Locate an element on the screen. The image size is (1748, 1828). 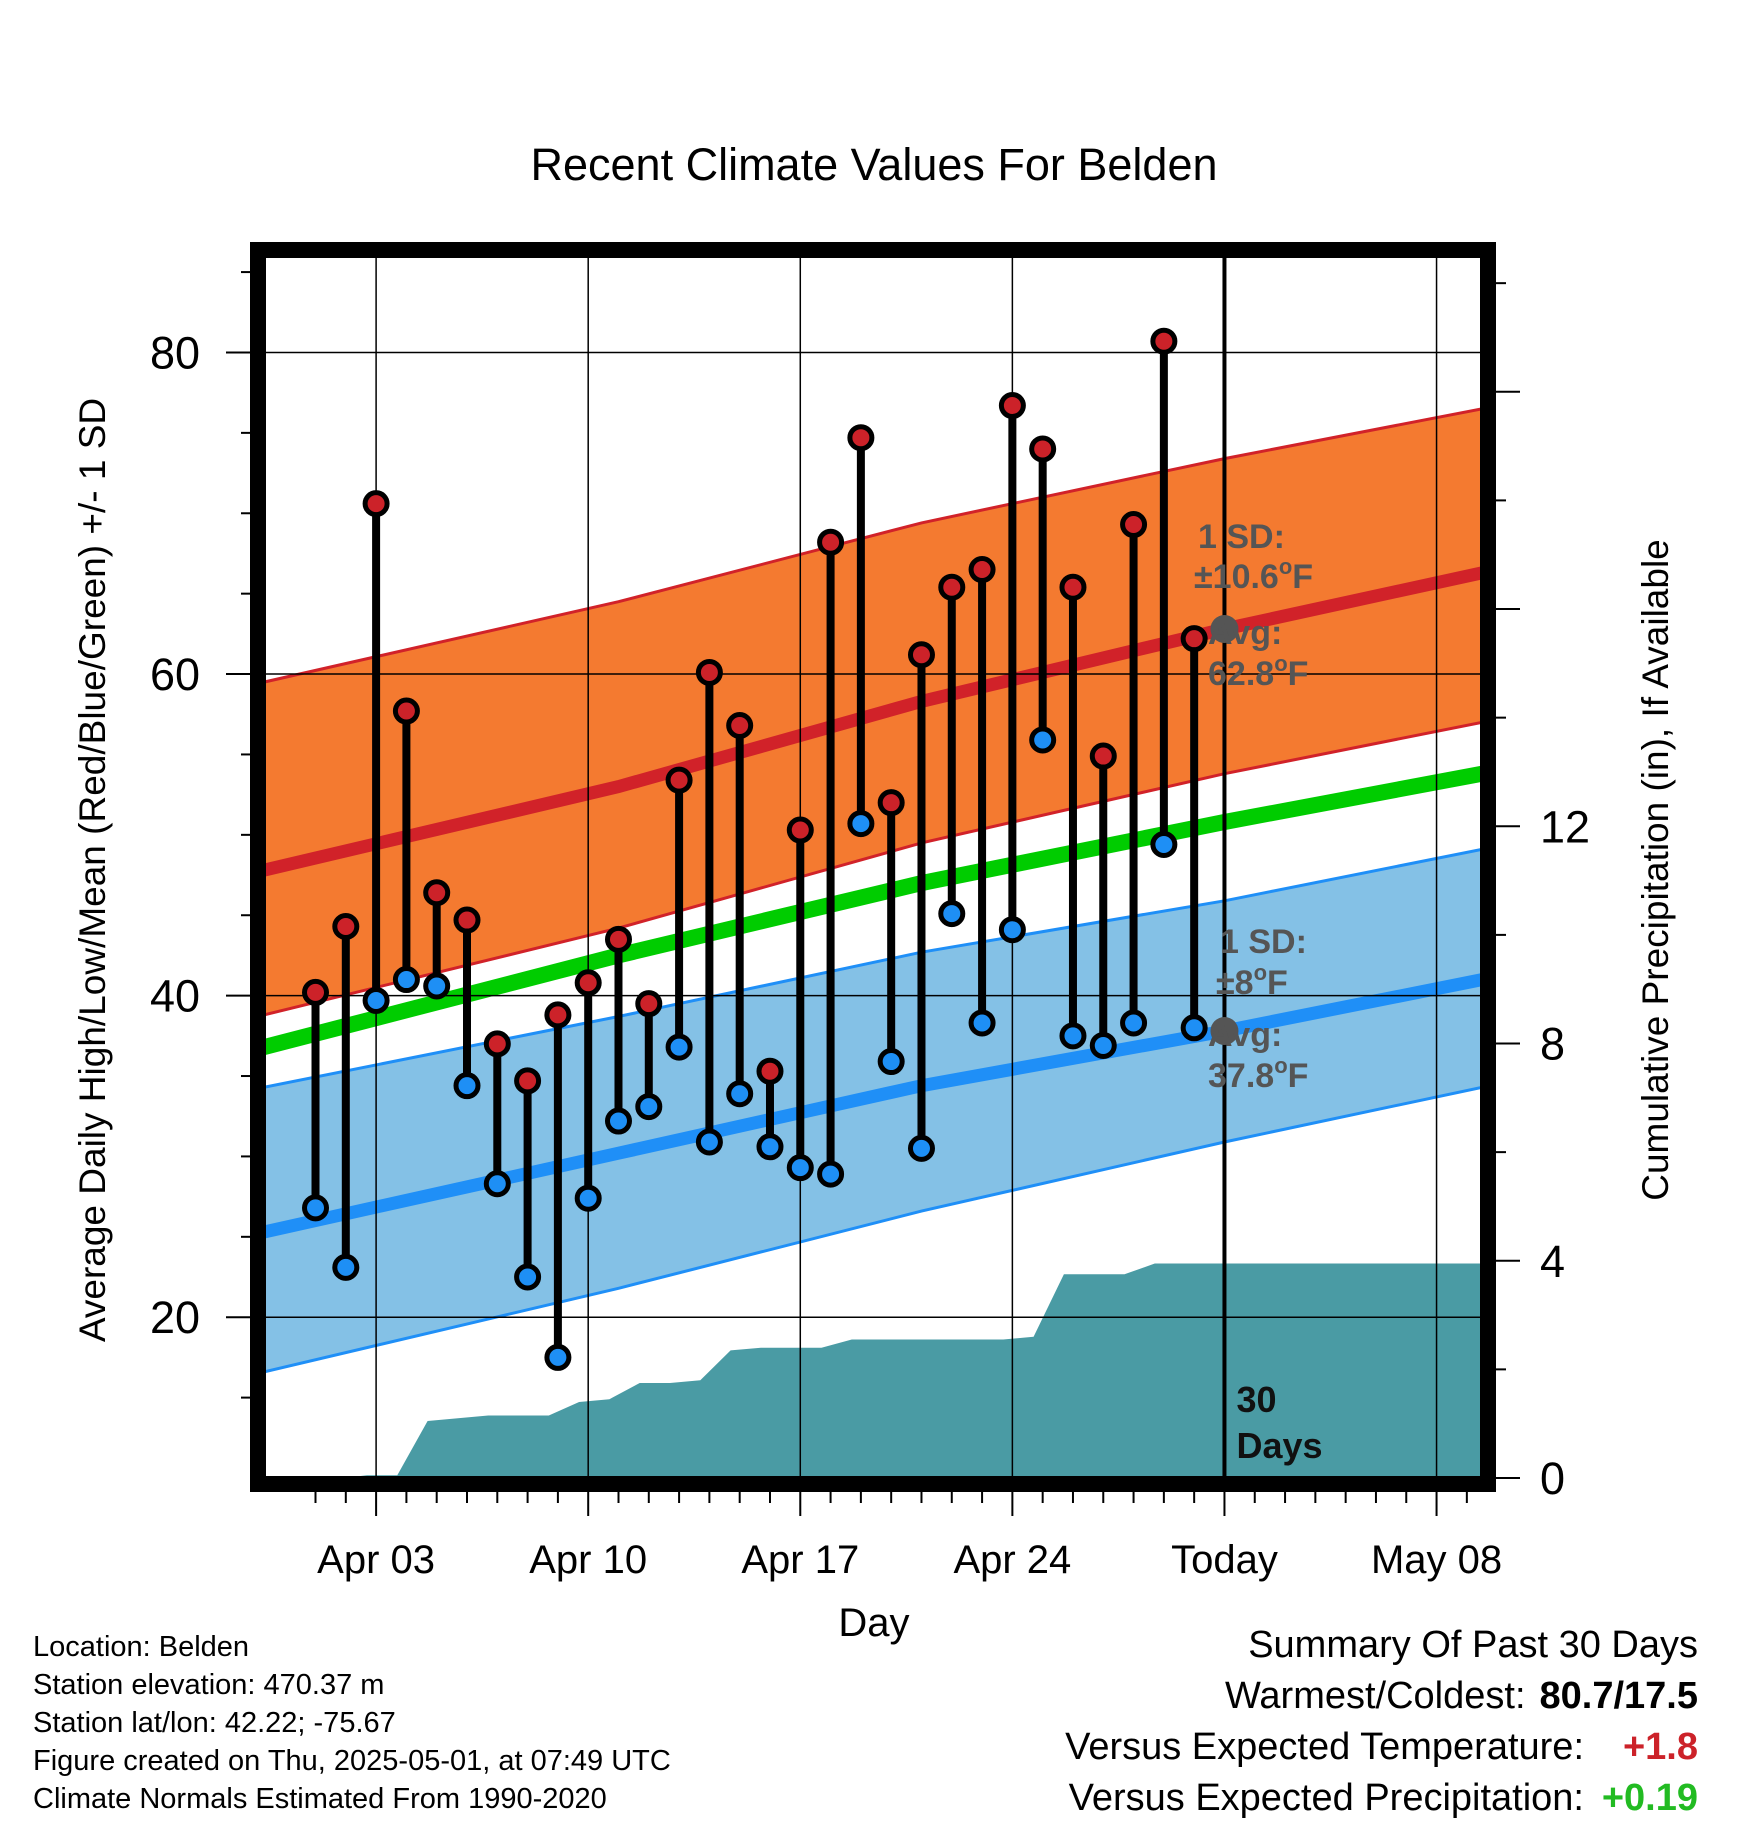
high-avg-value: 62.8oF is located at coordinates (1258, 672).